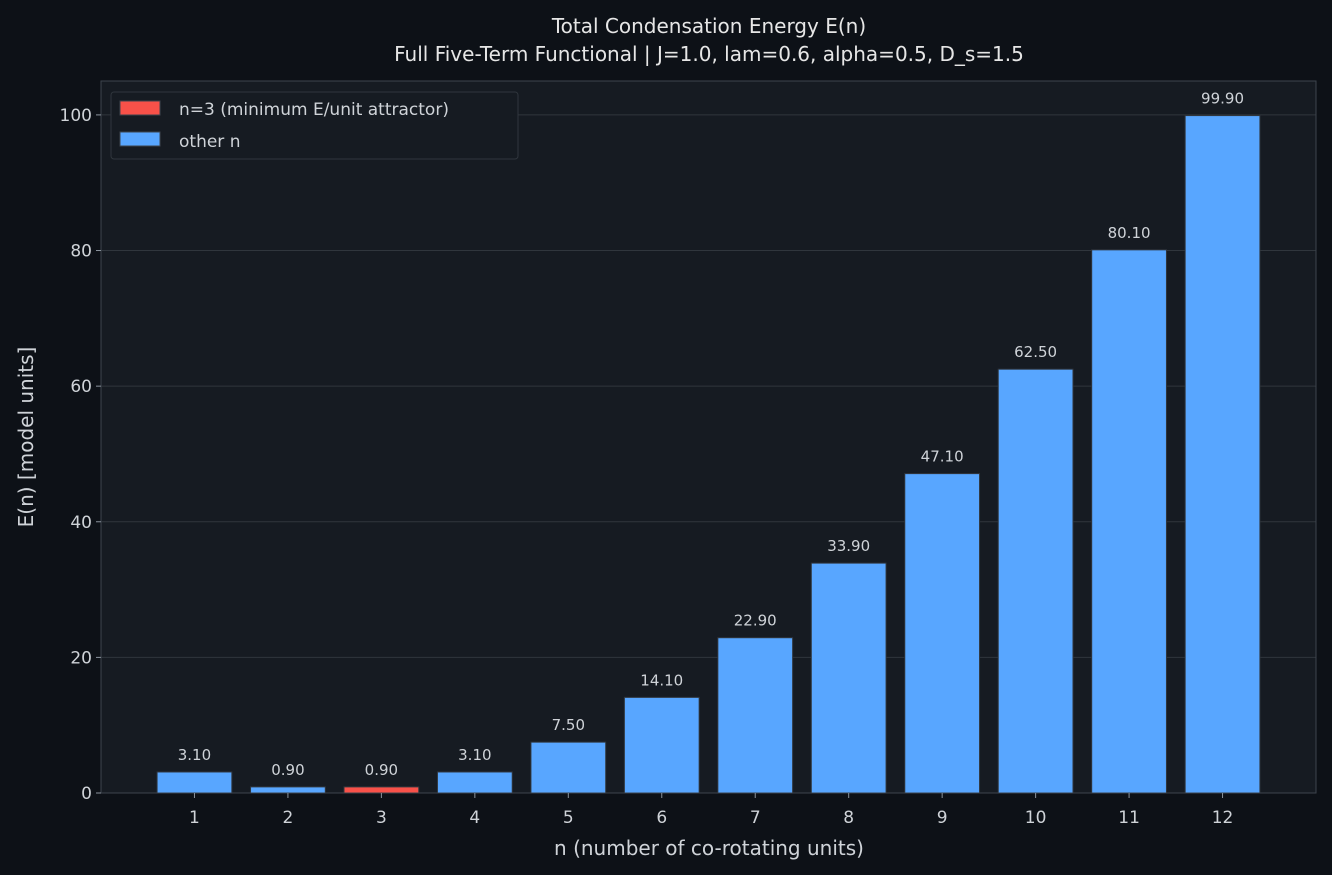  What do you see at coordinates (288, 818) in the screenshot?
I see `x-tick-label: 2` at bounding box center [288, 818].